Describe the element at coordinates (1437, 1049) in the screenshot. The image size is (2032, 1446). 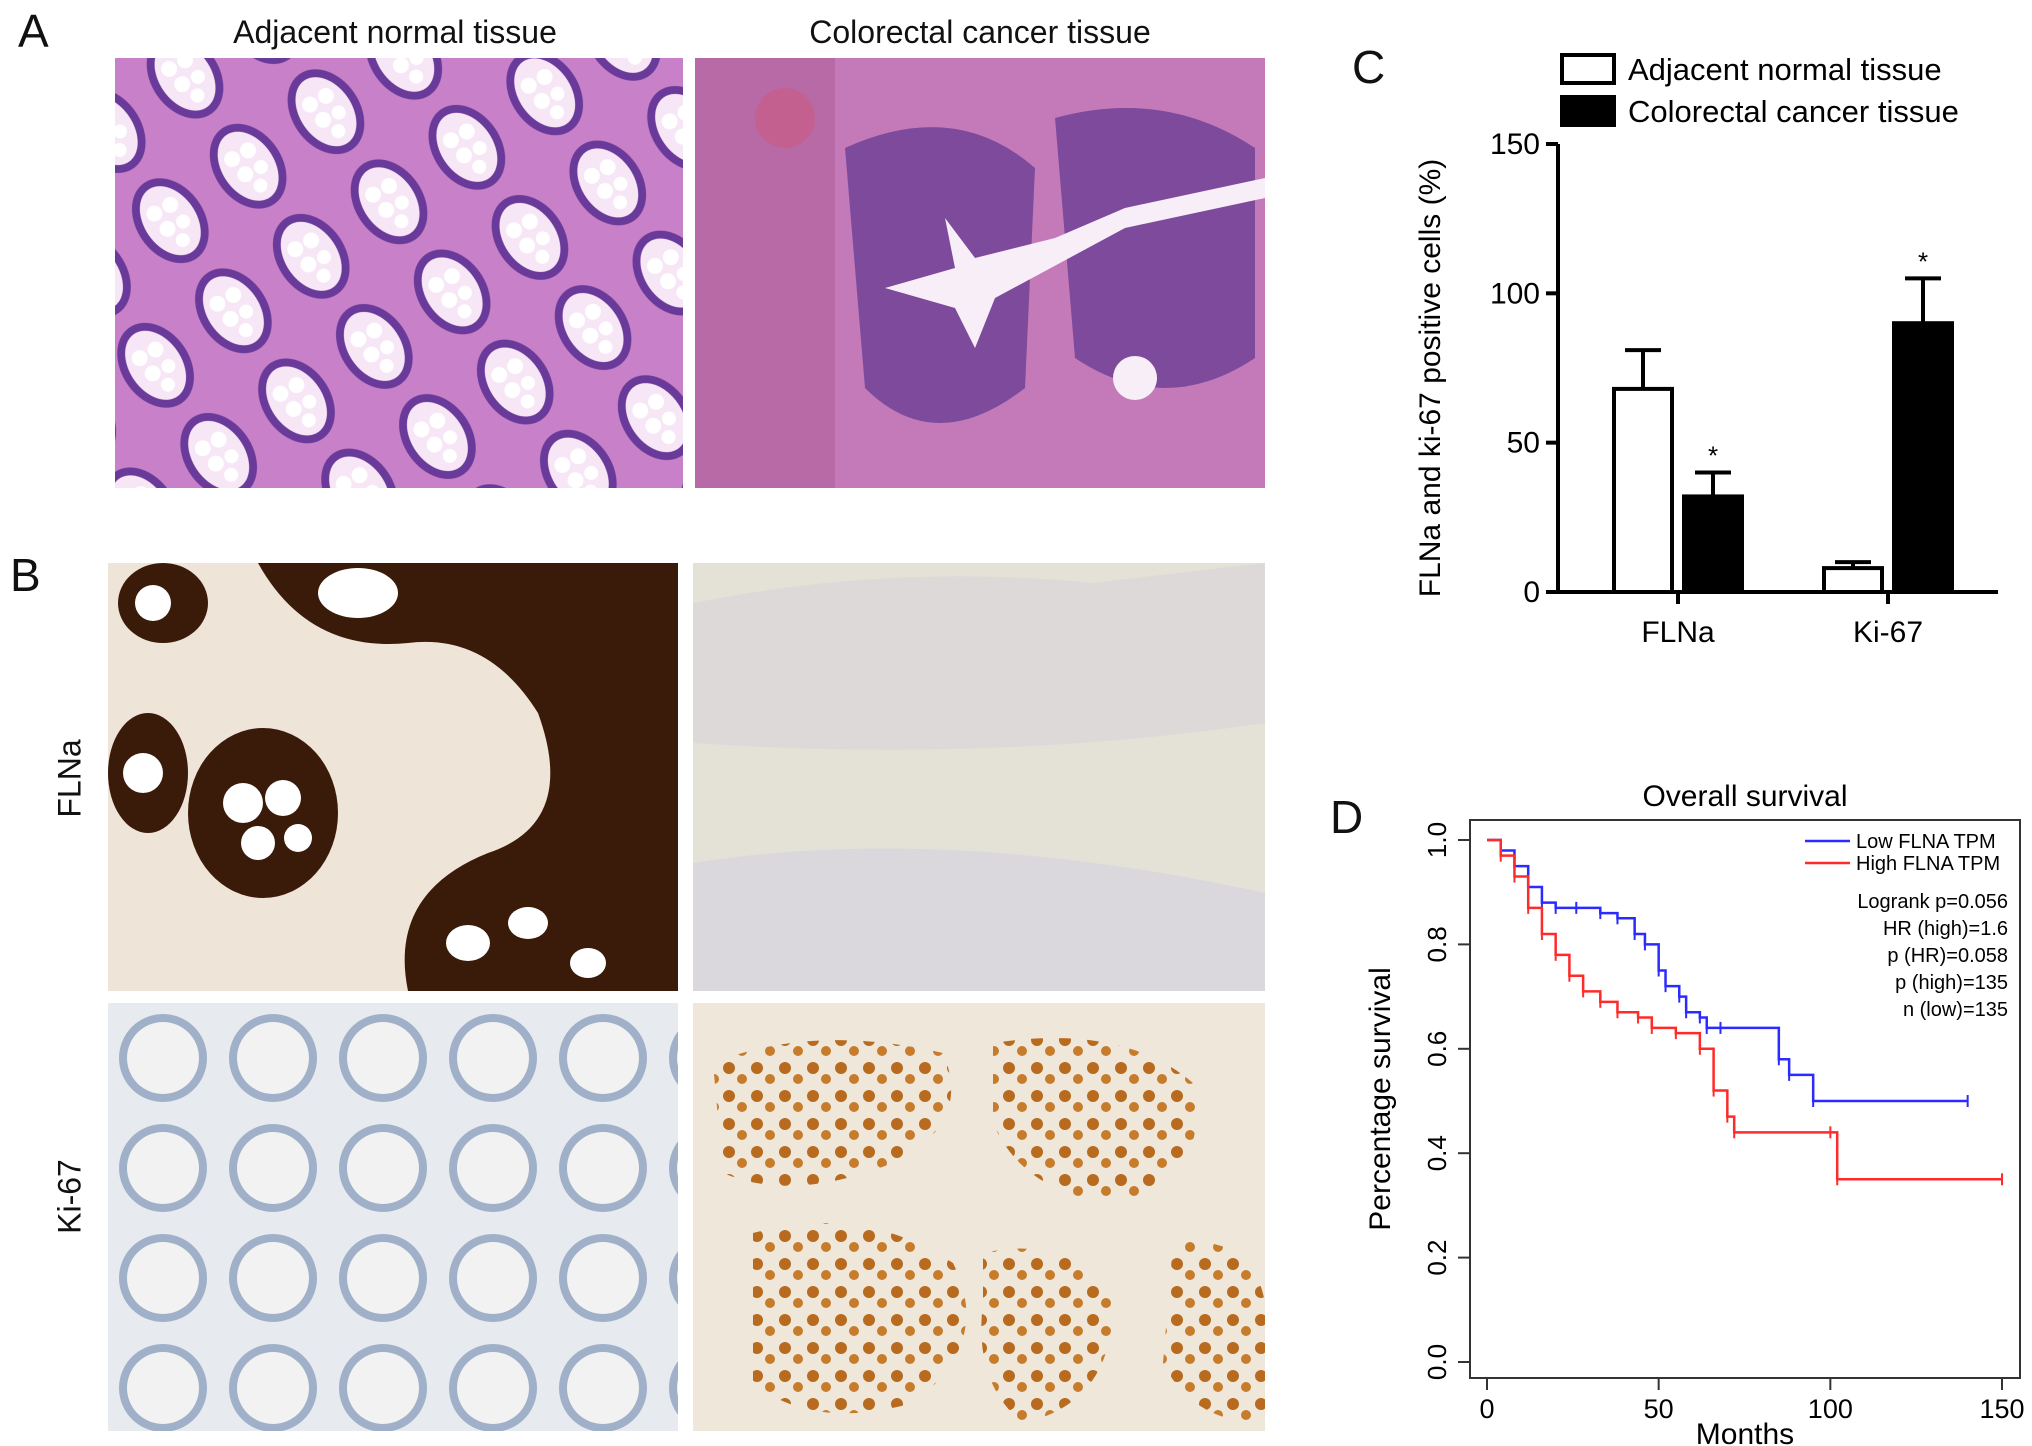
I see `y-tick-label: 0.6` at that location.